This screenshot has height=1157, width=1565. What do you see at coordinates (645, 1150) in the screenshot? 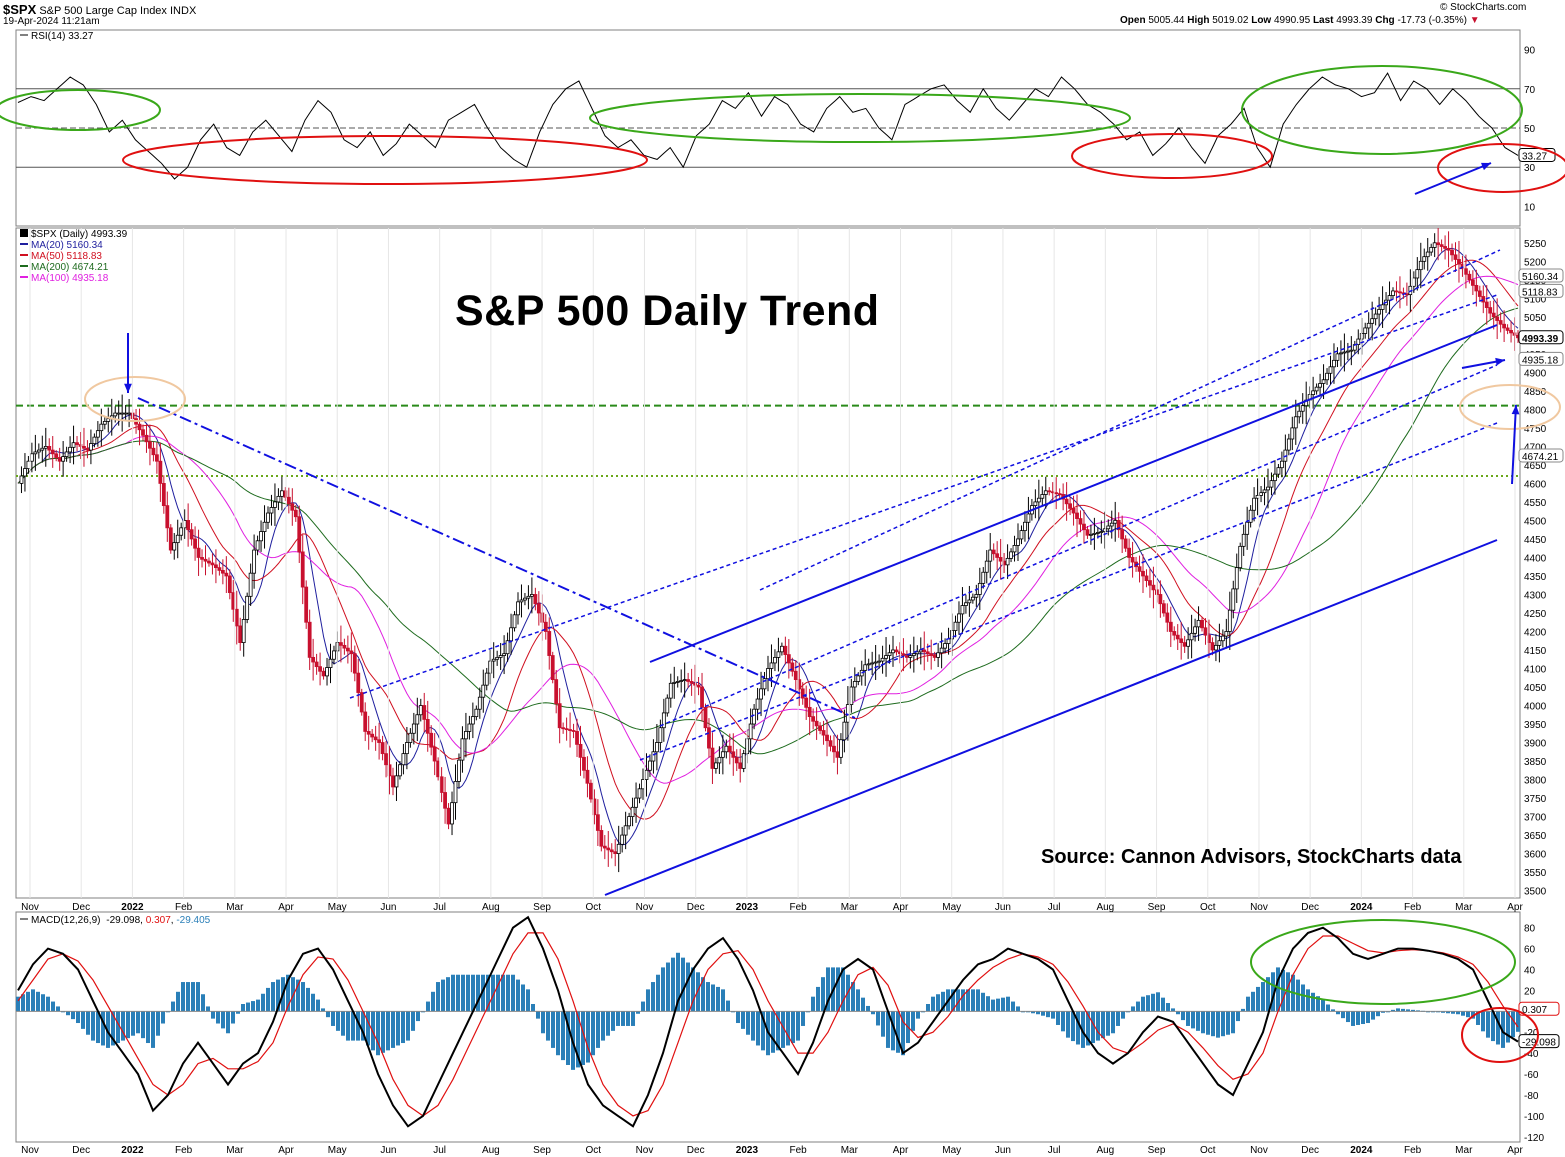
I see `macd-x-tick-label: Nov` at bounding box center [645, 1150].